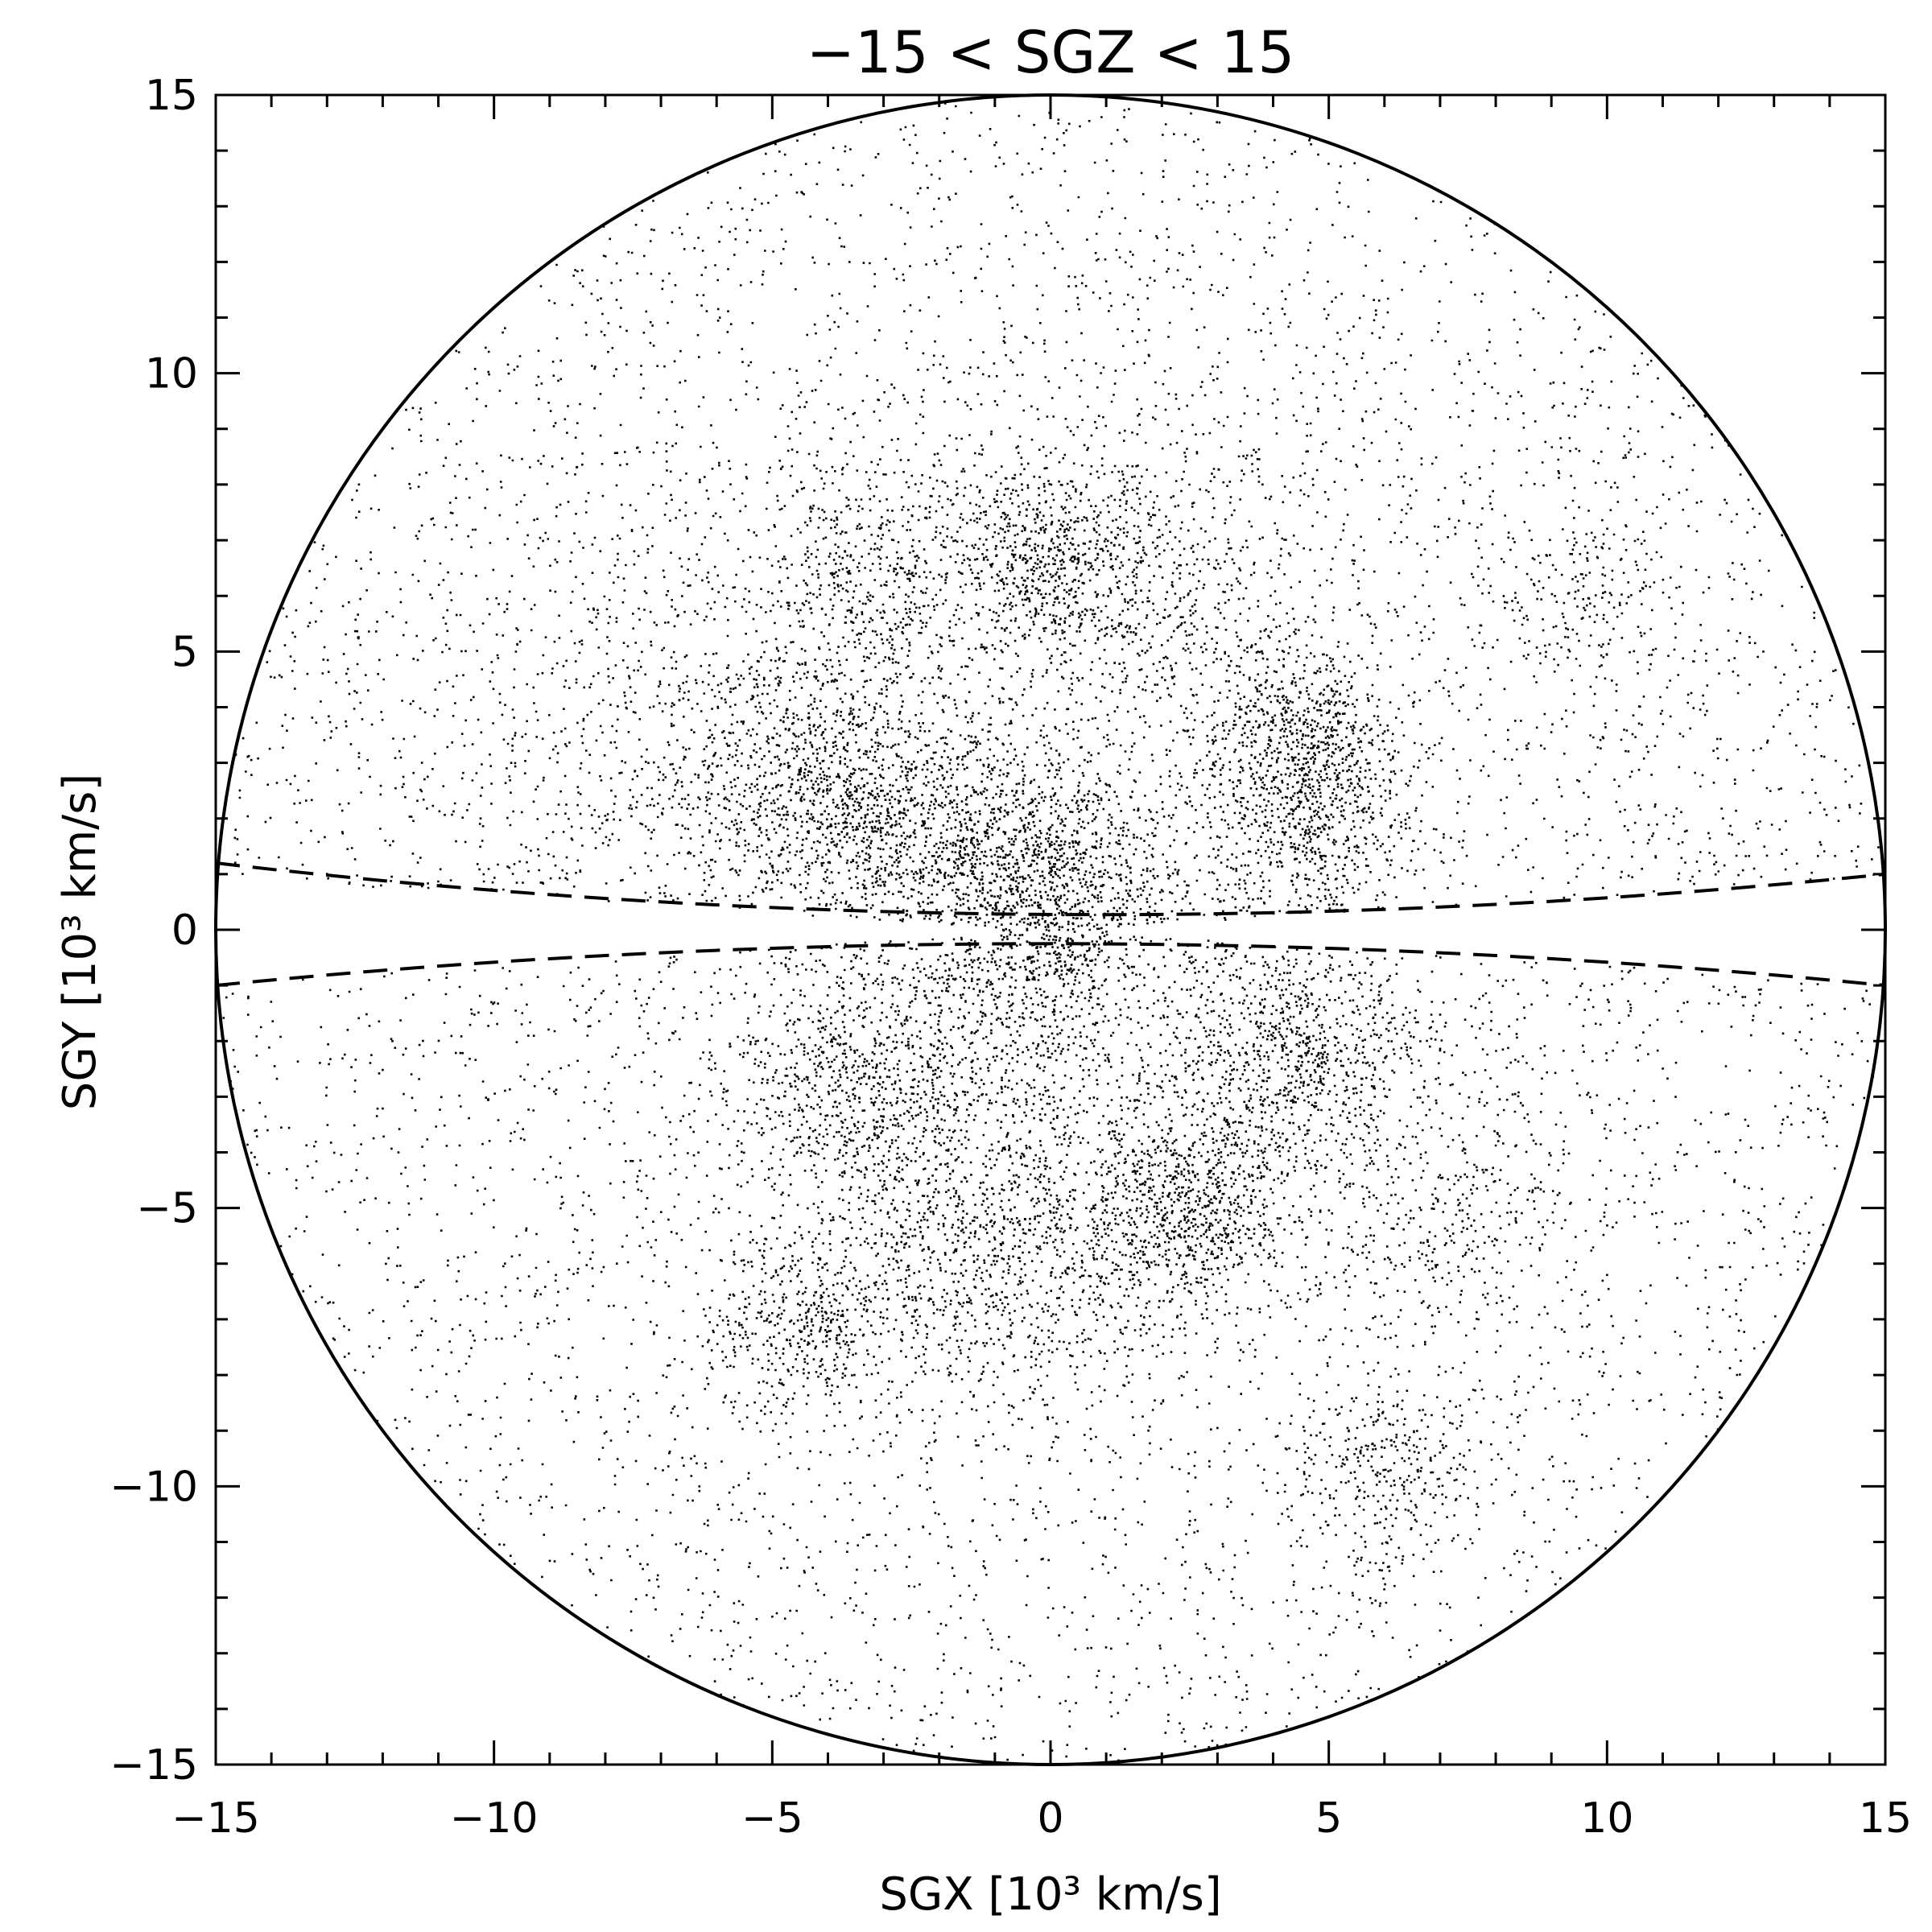 This screenshot has height=1932, width=1932. What do you see at coordinates (80, 942) in the screenshot?
I see `y-axis-label: SGY [10³ km/s]` at bounding box center [80, 942].